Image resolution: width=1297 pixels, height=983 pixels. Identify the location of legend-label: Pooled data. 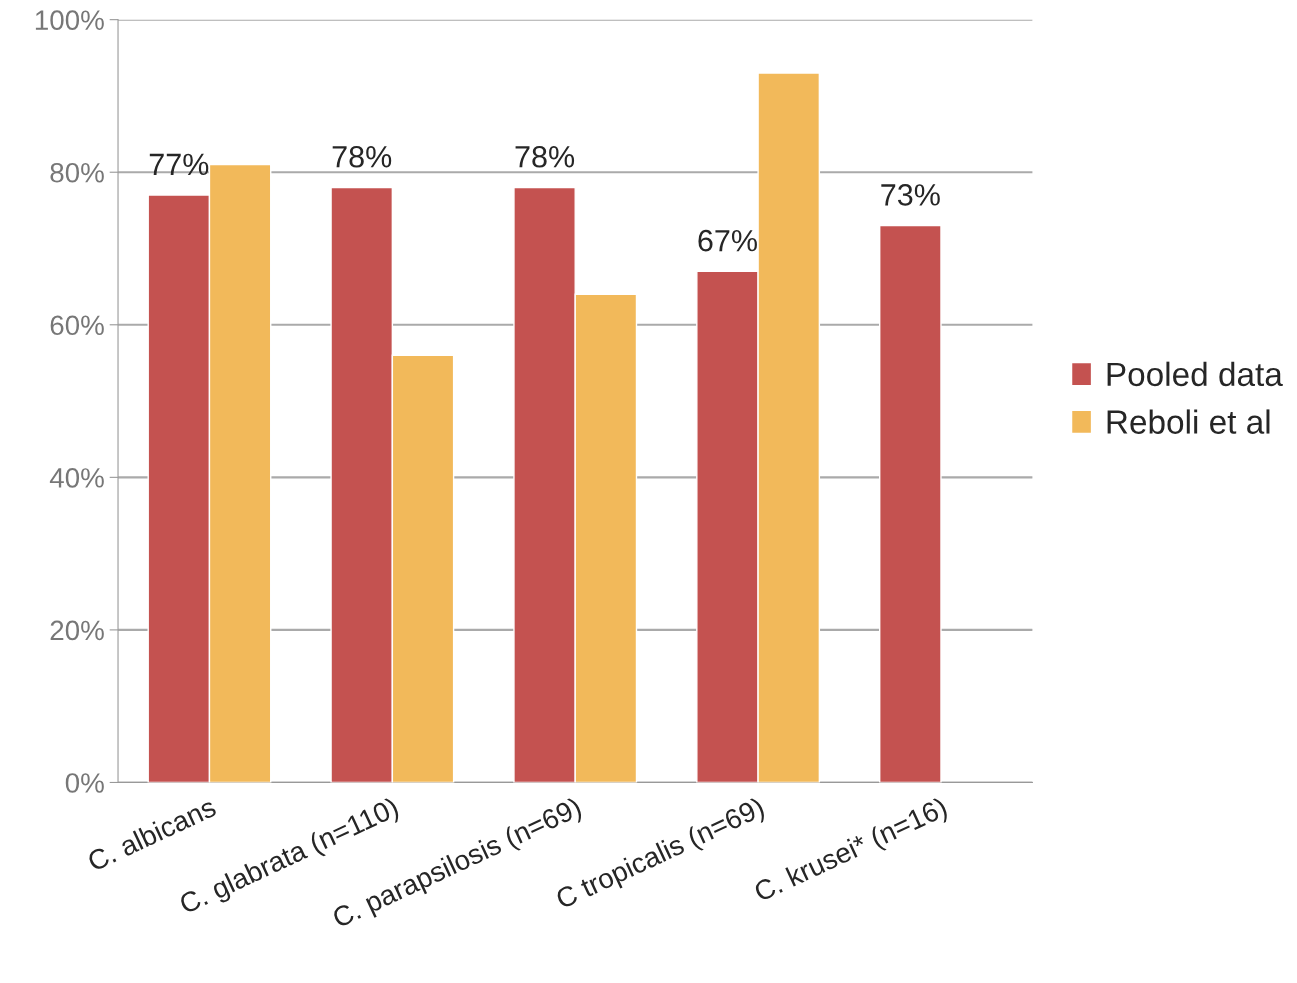
(1195, 374).